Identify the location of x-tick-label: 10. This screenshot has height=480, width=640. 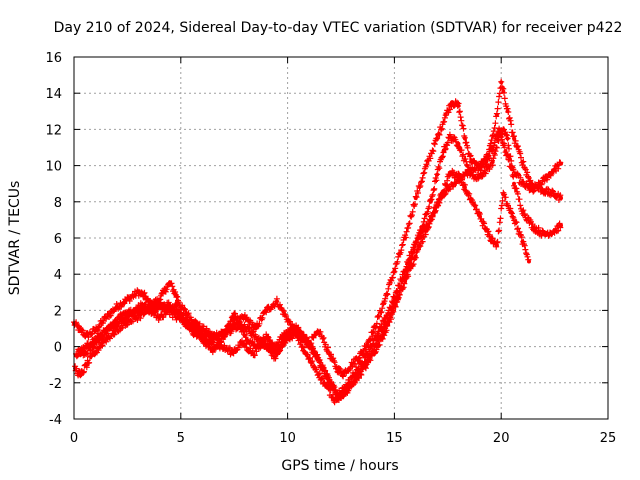
(287, 438).